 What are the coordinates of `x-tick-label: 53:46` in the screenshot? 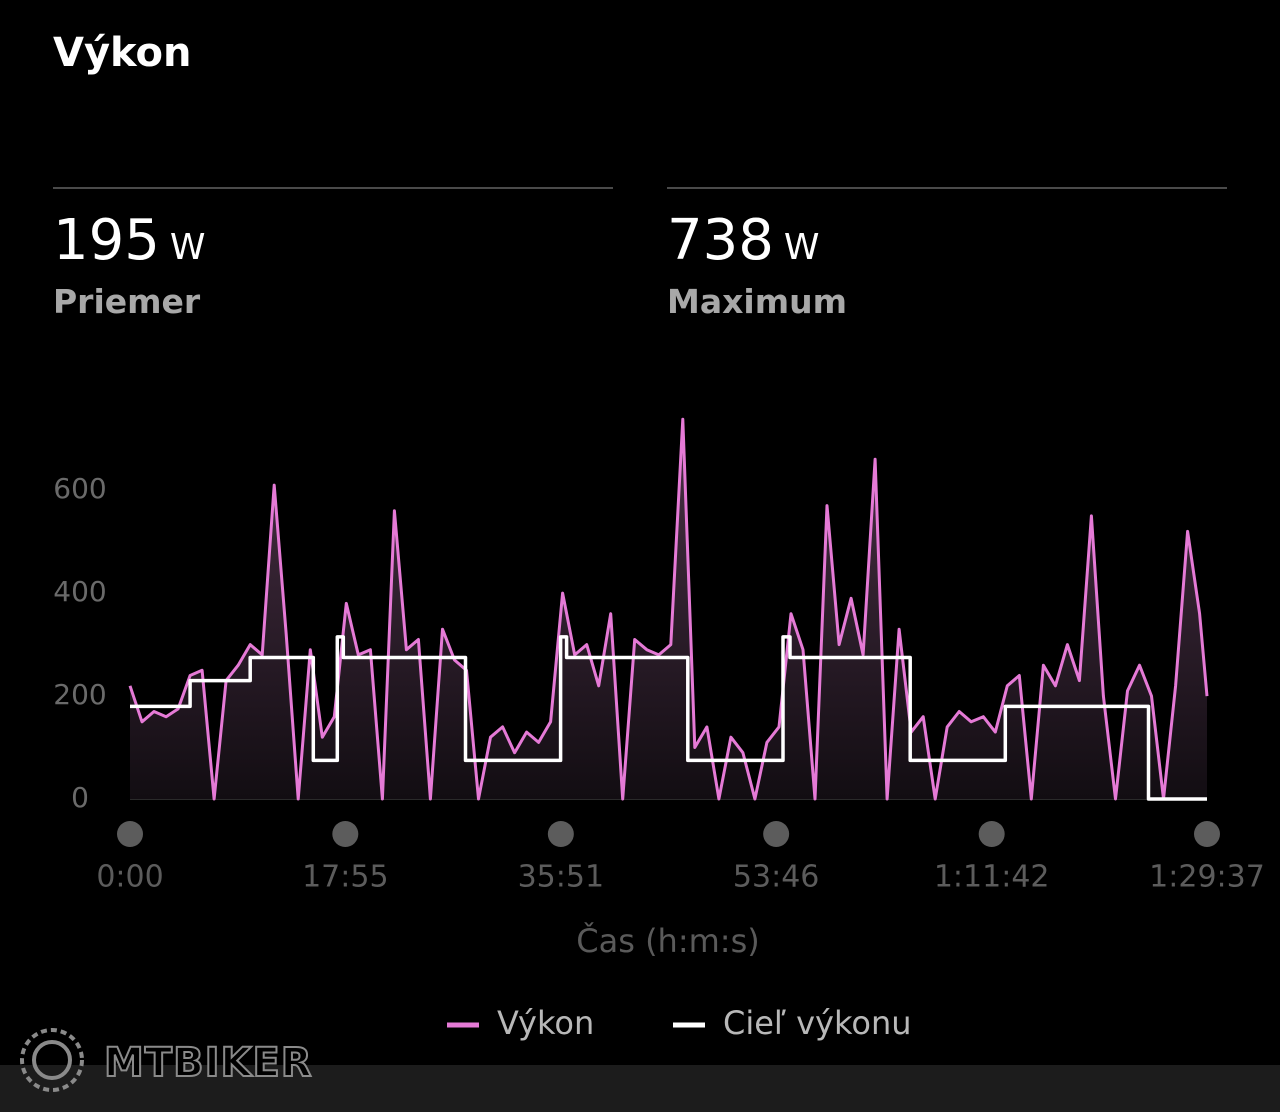 It's located at (776, 877).